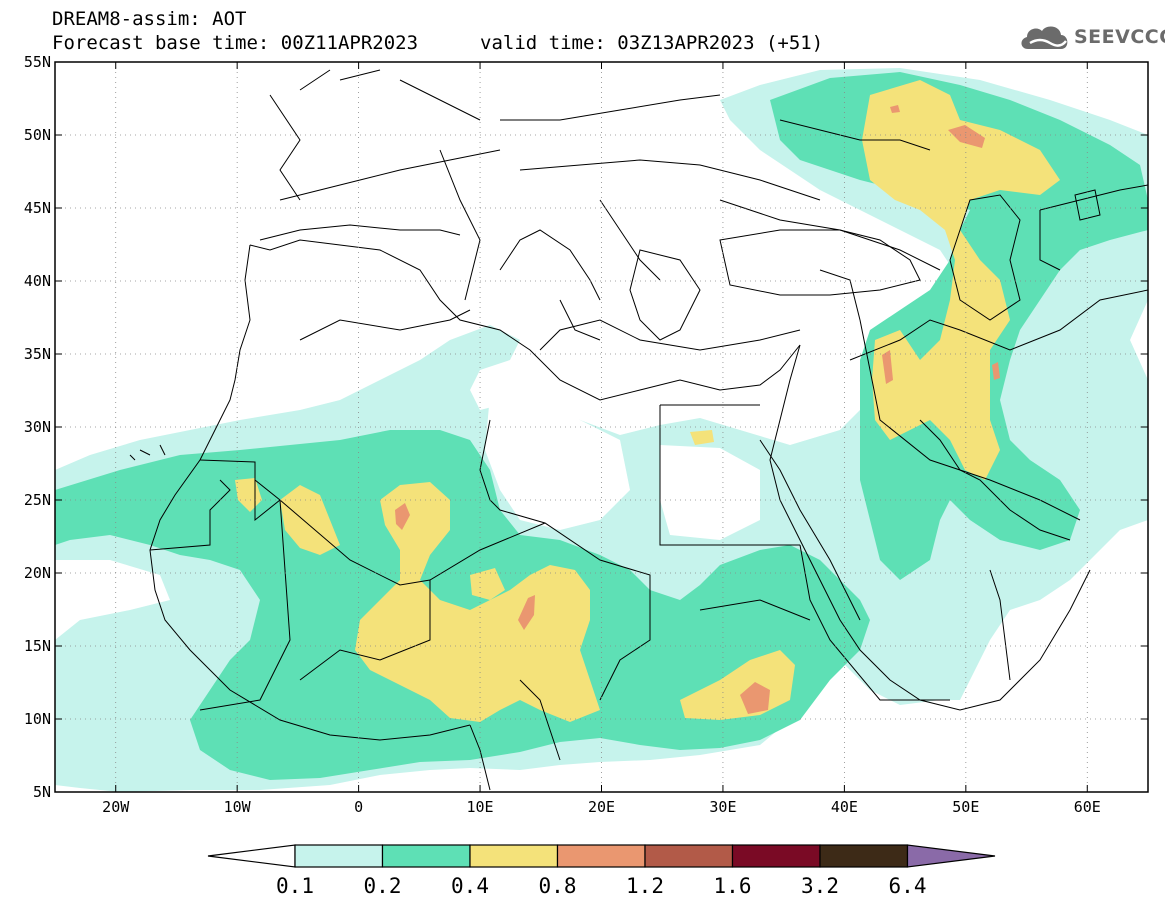 The width and height of the screenshot is (1165, 905). What do you see at coordinates (251, 856) in the screenshot?
I see `colorbar-below-arrow` at bounding box center [251, 856].